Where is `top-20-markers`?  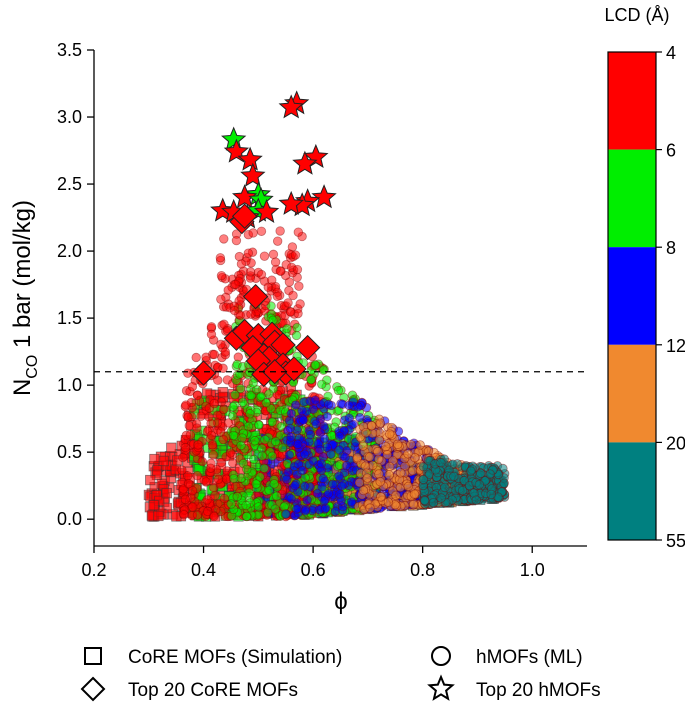
top-20-markers is located at coordinates (263, 239).